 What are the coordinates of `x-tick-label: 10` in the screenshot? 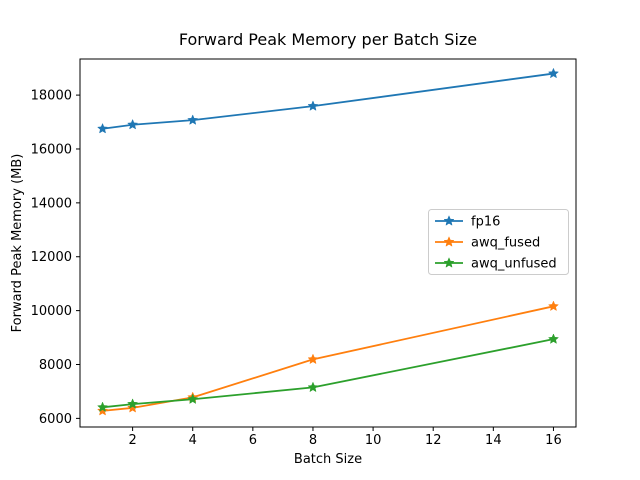 It's located at (373, 440).